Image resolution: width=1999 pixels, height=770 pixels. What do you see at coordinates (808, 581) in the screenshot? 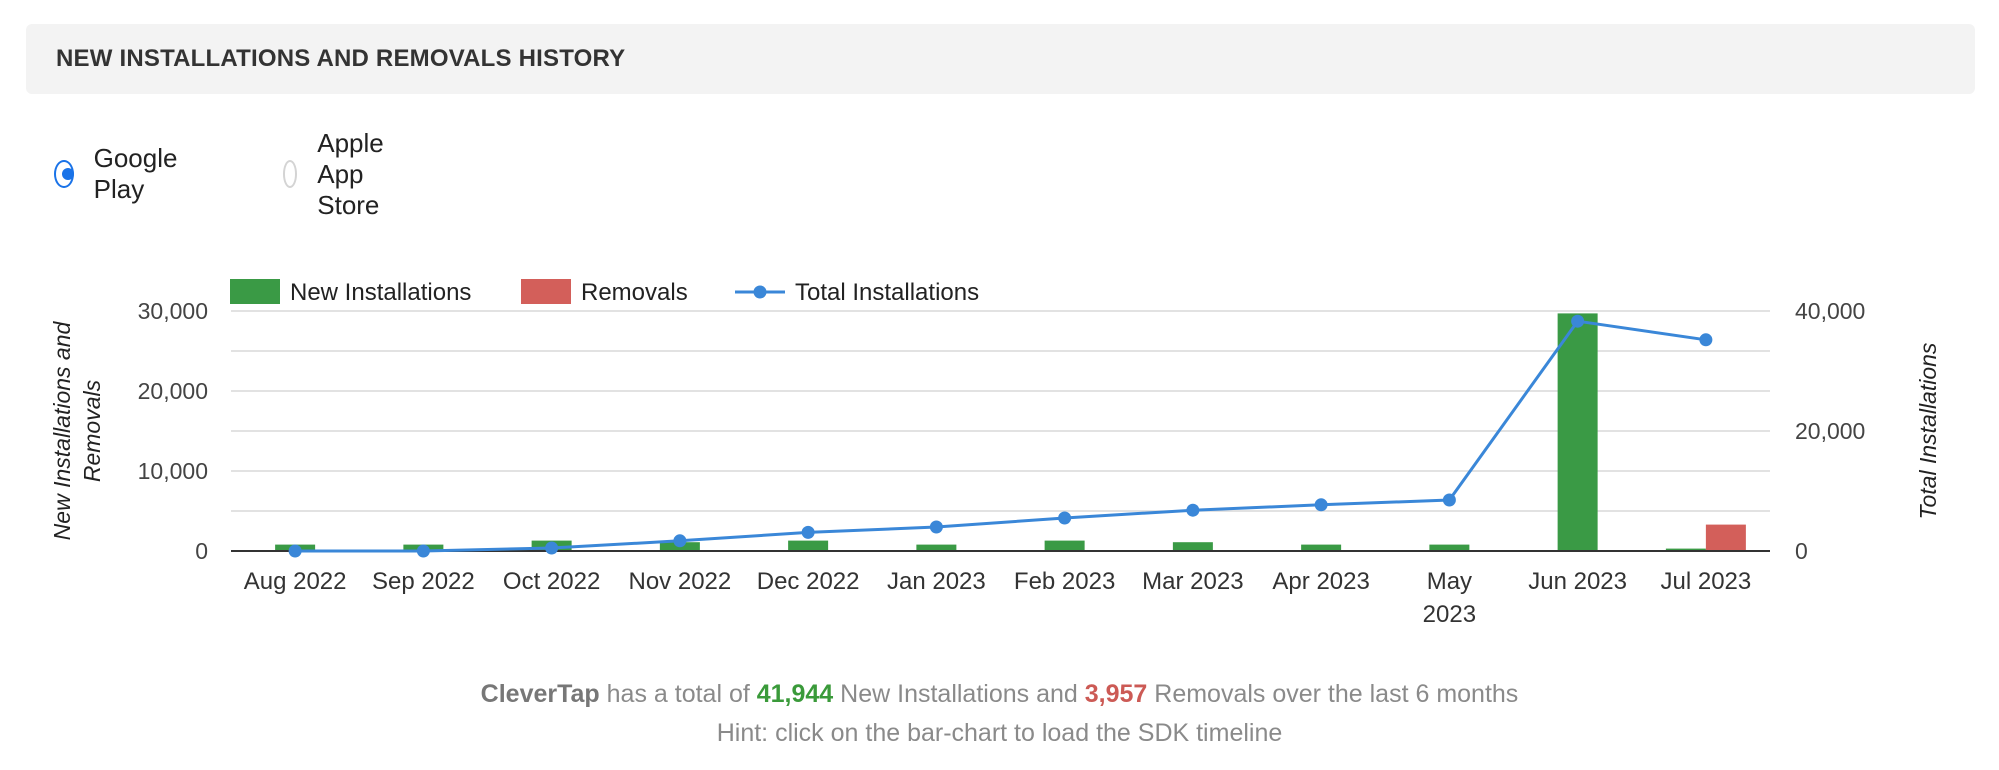
I see `x-tick-label: Dec 2022` at bounding box center [808, 581].